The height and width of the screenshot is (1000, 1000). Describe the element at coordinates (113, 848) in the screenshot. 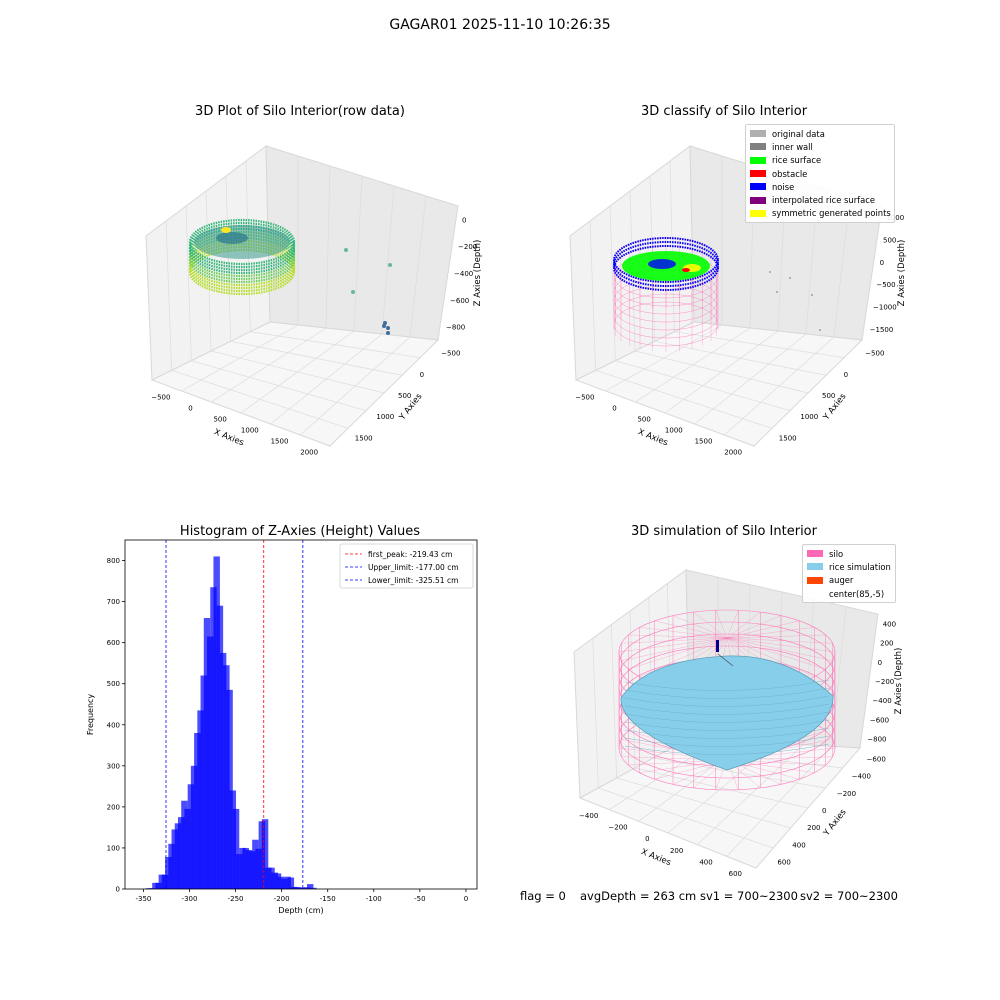

I see `y-tick-label: 100` at that location.